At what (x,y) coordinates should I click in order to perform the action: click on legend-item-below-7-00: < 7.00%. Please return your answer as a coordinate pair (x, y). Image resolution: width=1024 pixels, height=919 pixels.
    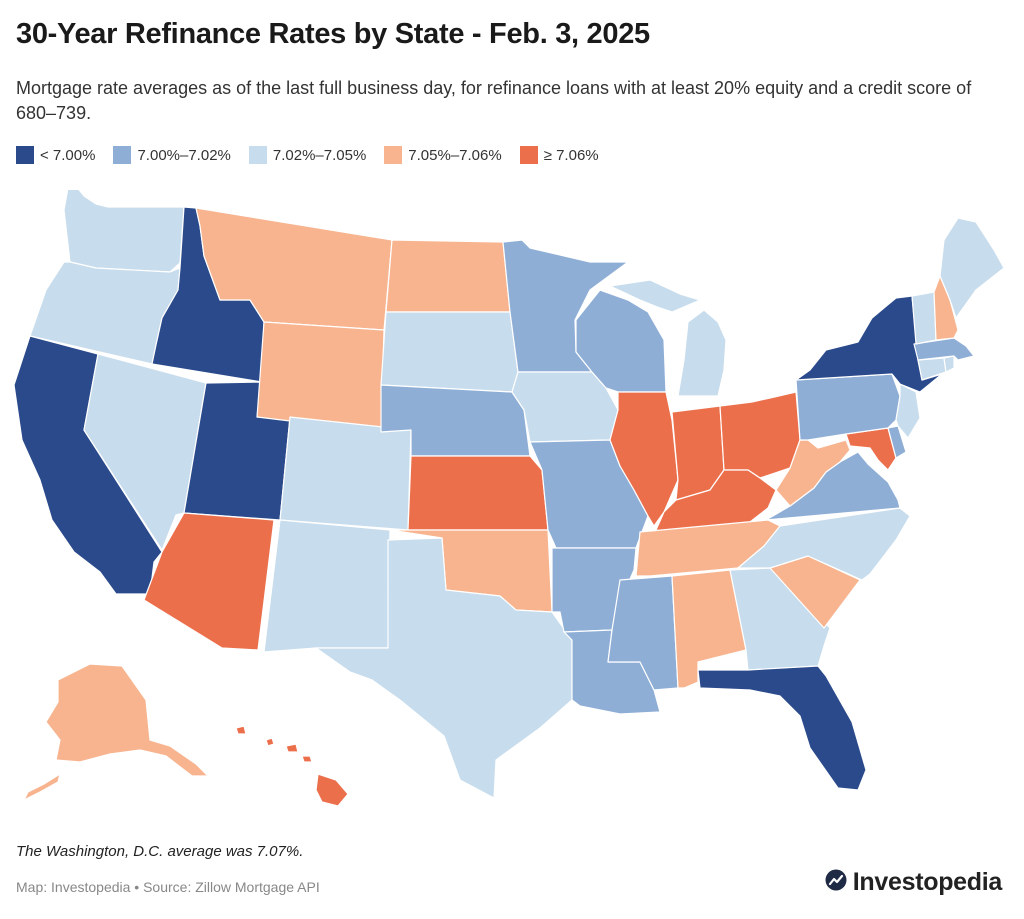
    Looking at the image, I should click on (55, 155).